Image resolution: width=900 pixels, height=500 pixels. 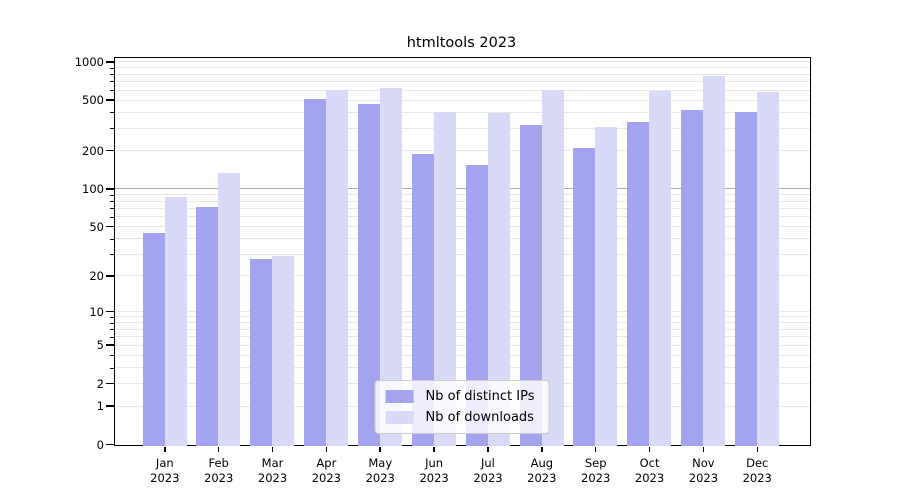 What do you see at coordinates (530, 285) in the screenshot?
I see `bar-distinct-ips-aug-2023` at bounding box center [530, 285].